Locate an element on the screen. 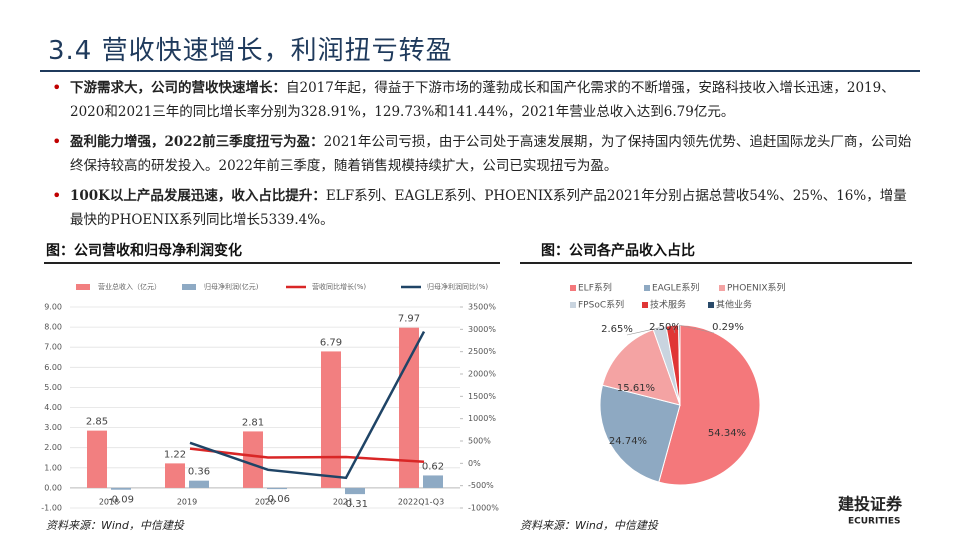 This screenshot has height=540, width=960. data-label: 7.97 is located at coordinates (409, 319).